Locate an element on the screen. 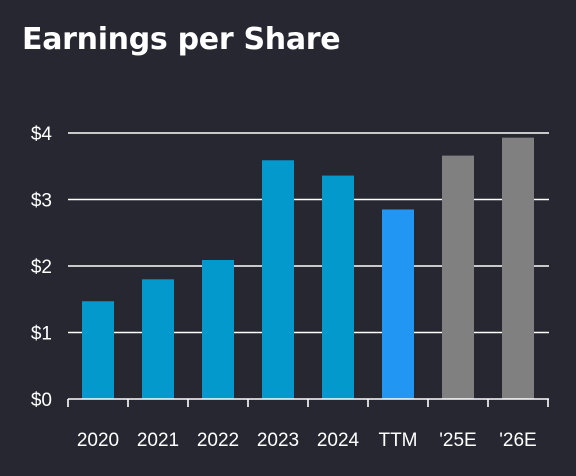  x-tick-label: '25E is located at coordinates (457, 440).